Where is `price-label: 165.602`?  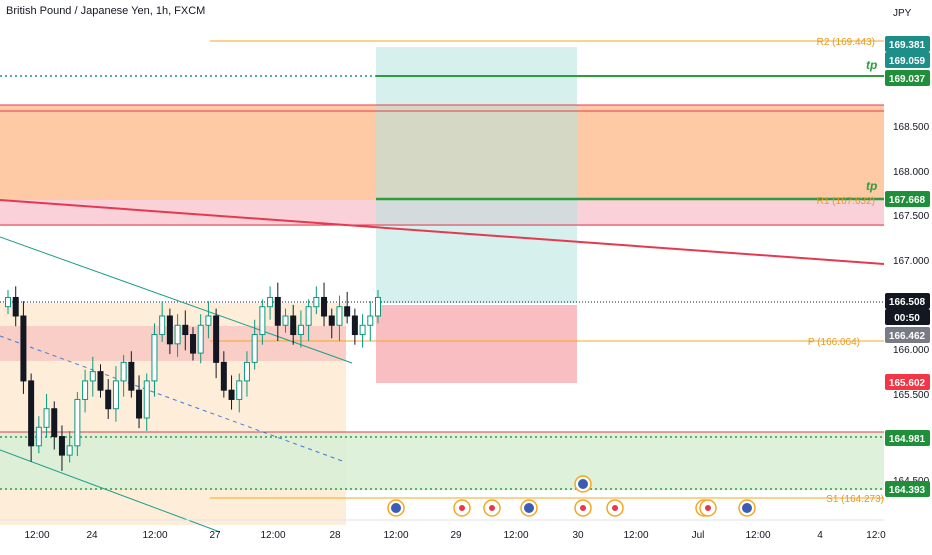 price-label: 165.602 is located at coordinates (907, 383).